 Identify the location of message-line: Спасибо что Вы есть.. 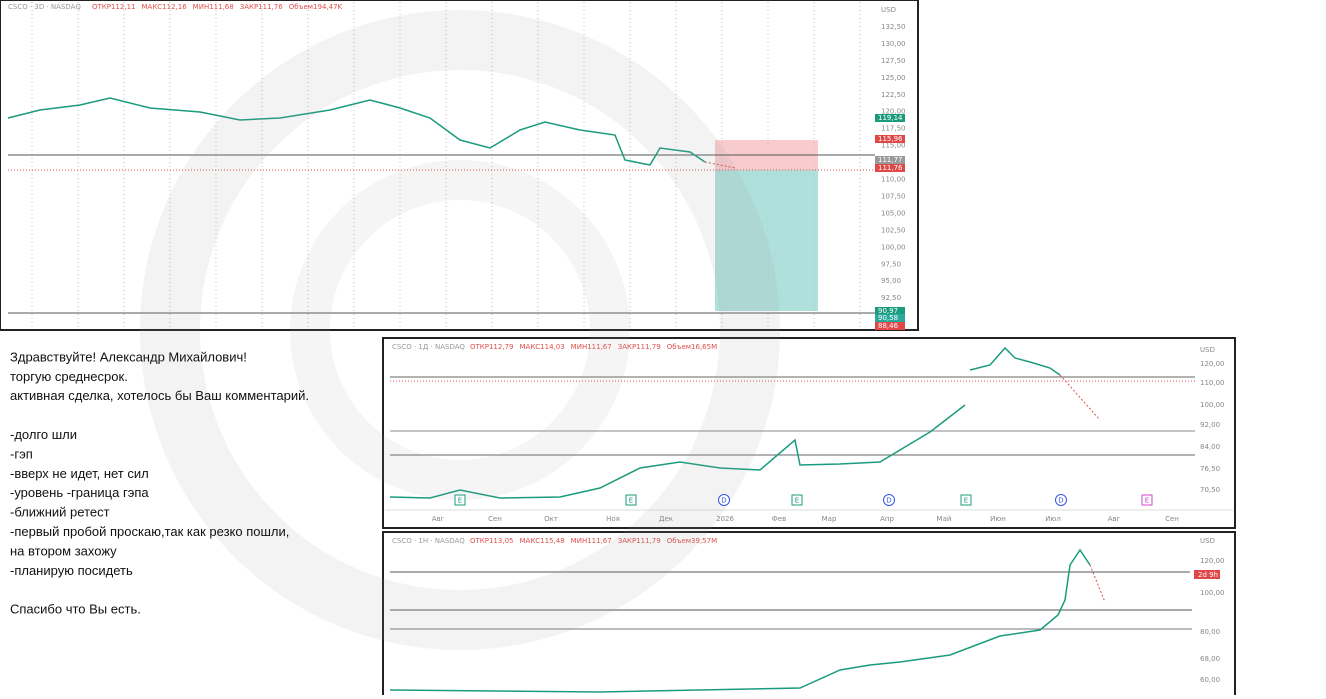
(75, 609).